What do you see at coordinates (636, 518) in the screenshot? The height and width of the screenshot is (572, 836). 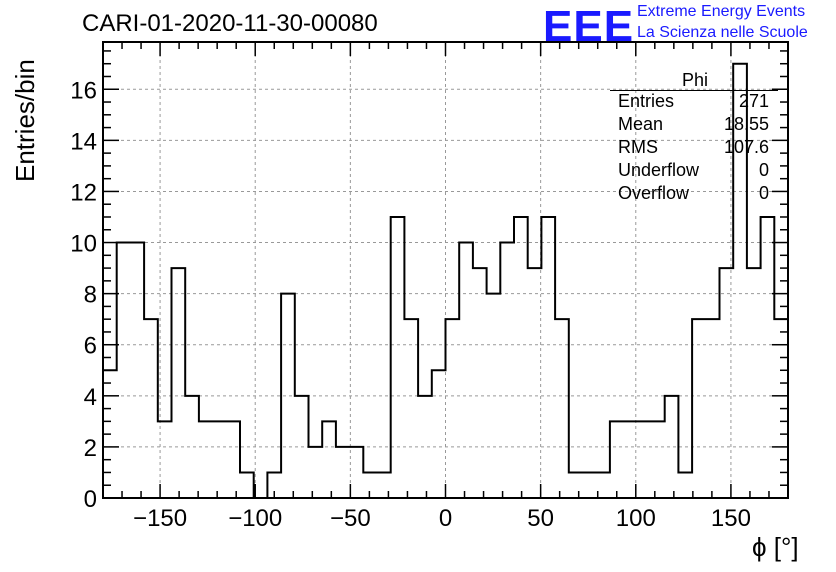 I see `x-tick-label: 100` at bounding box center [636, 518].